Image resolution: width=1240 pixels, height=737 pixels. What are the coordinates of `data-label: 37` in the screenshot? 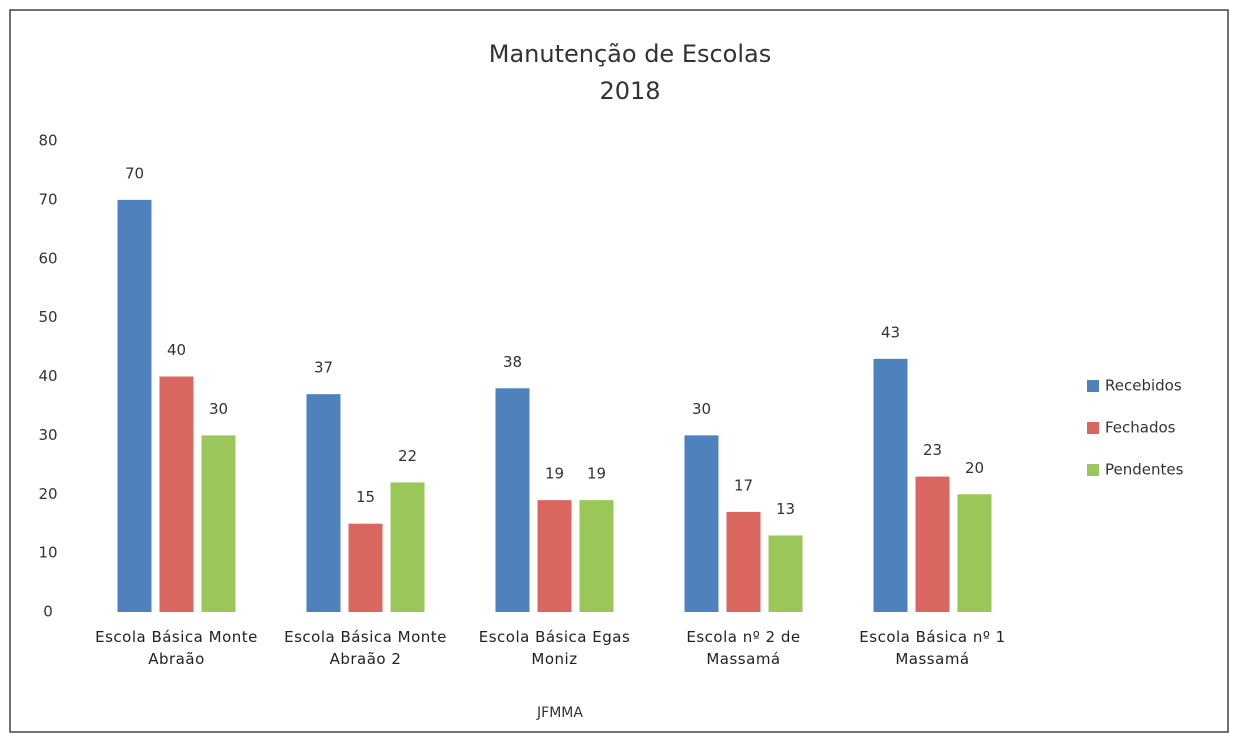 It's located at (323, 368).